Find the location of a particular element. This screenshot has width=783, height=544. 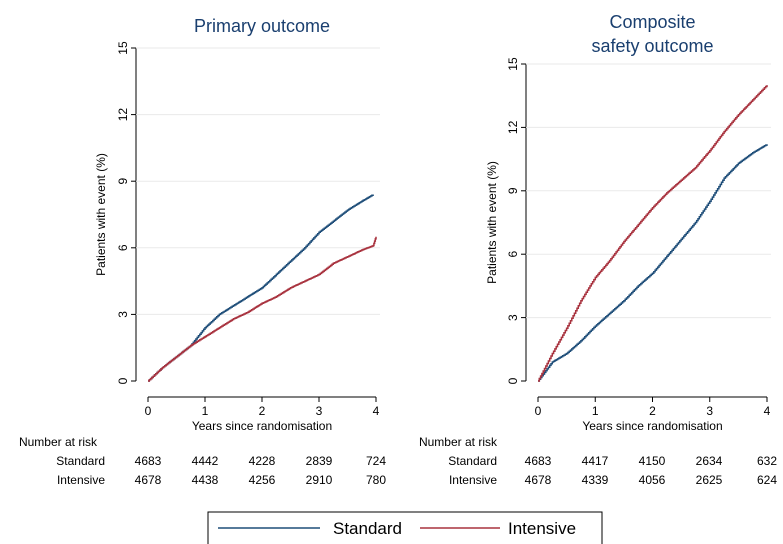

legend-label-standard: Standard is located at coordinates (367, 528).